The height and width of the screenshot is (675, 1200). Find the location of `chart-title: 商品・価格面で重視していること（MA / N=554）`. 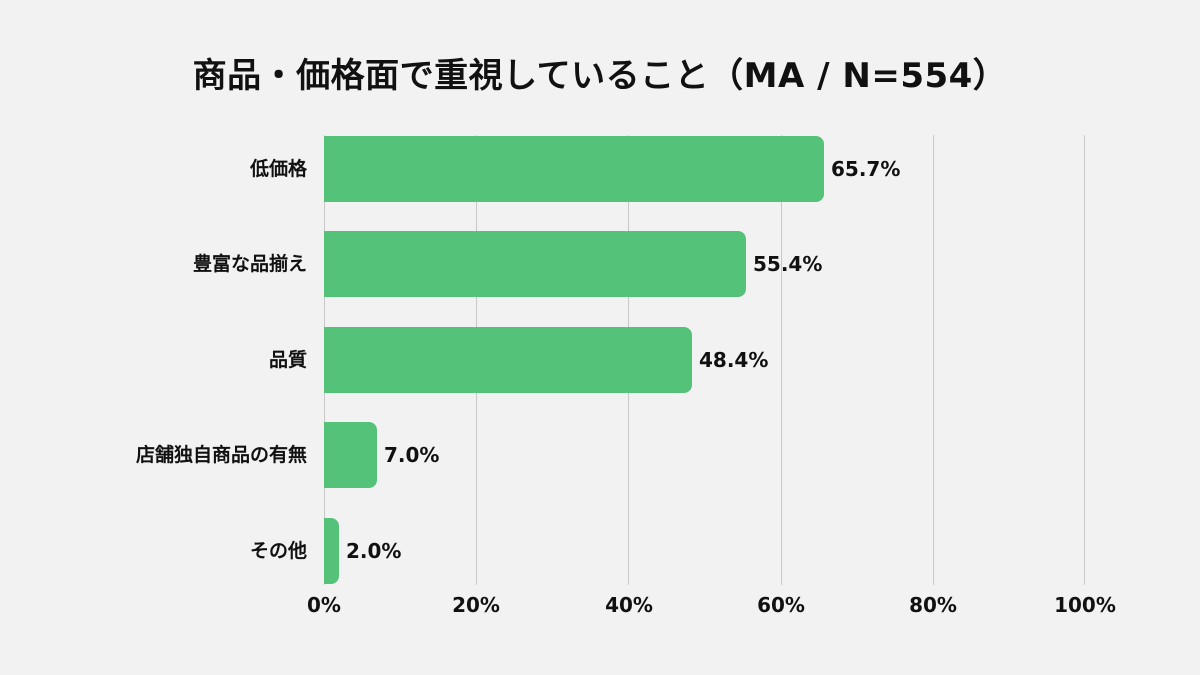

chart-title: 商品・価格面で重視していること（MA / N=554） is located at coordinates (600, 76).